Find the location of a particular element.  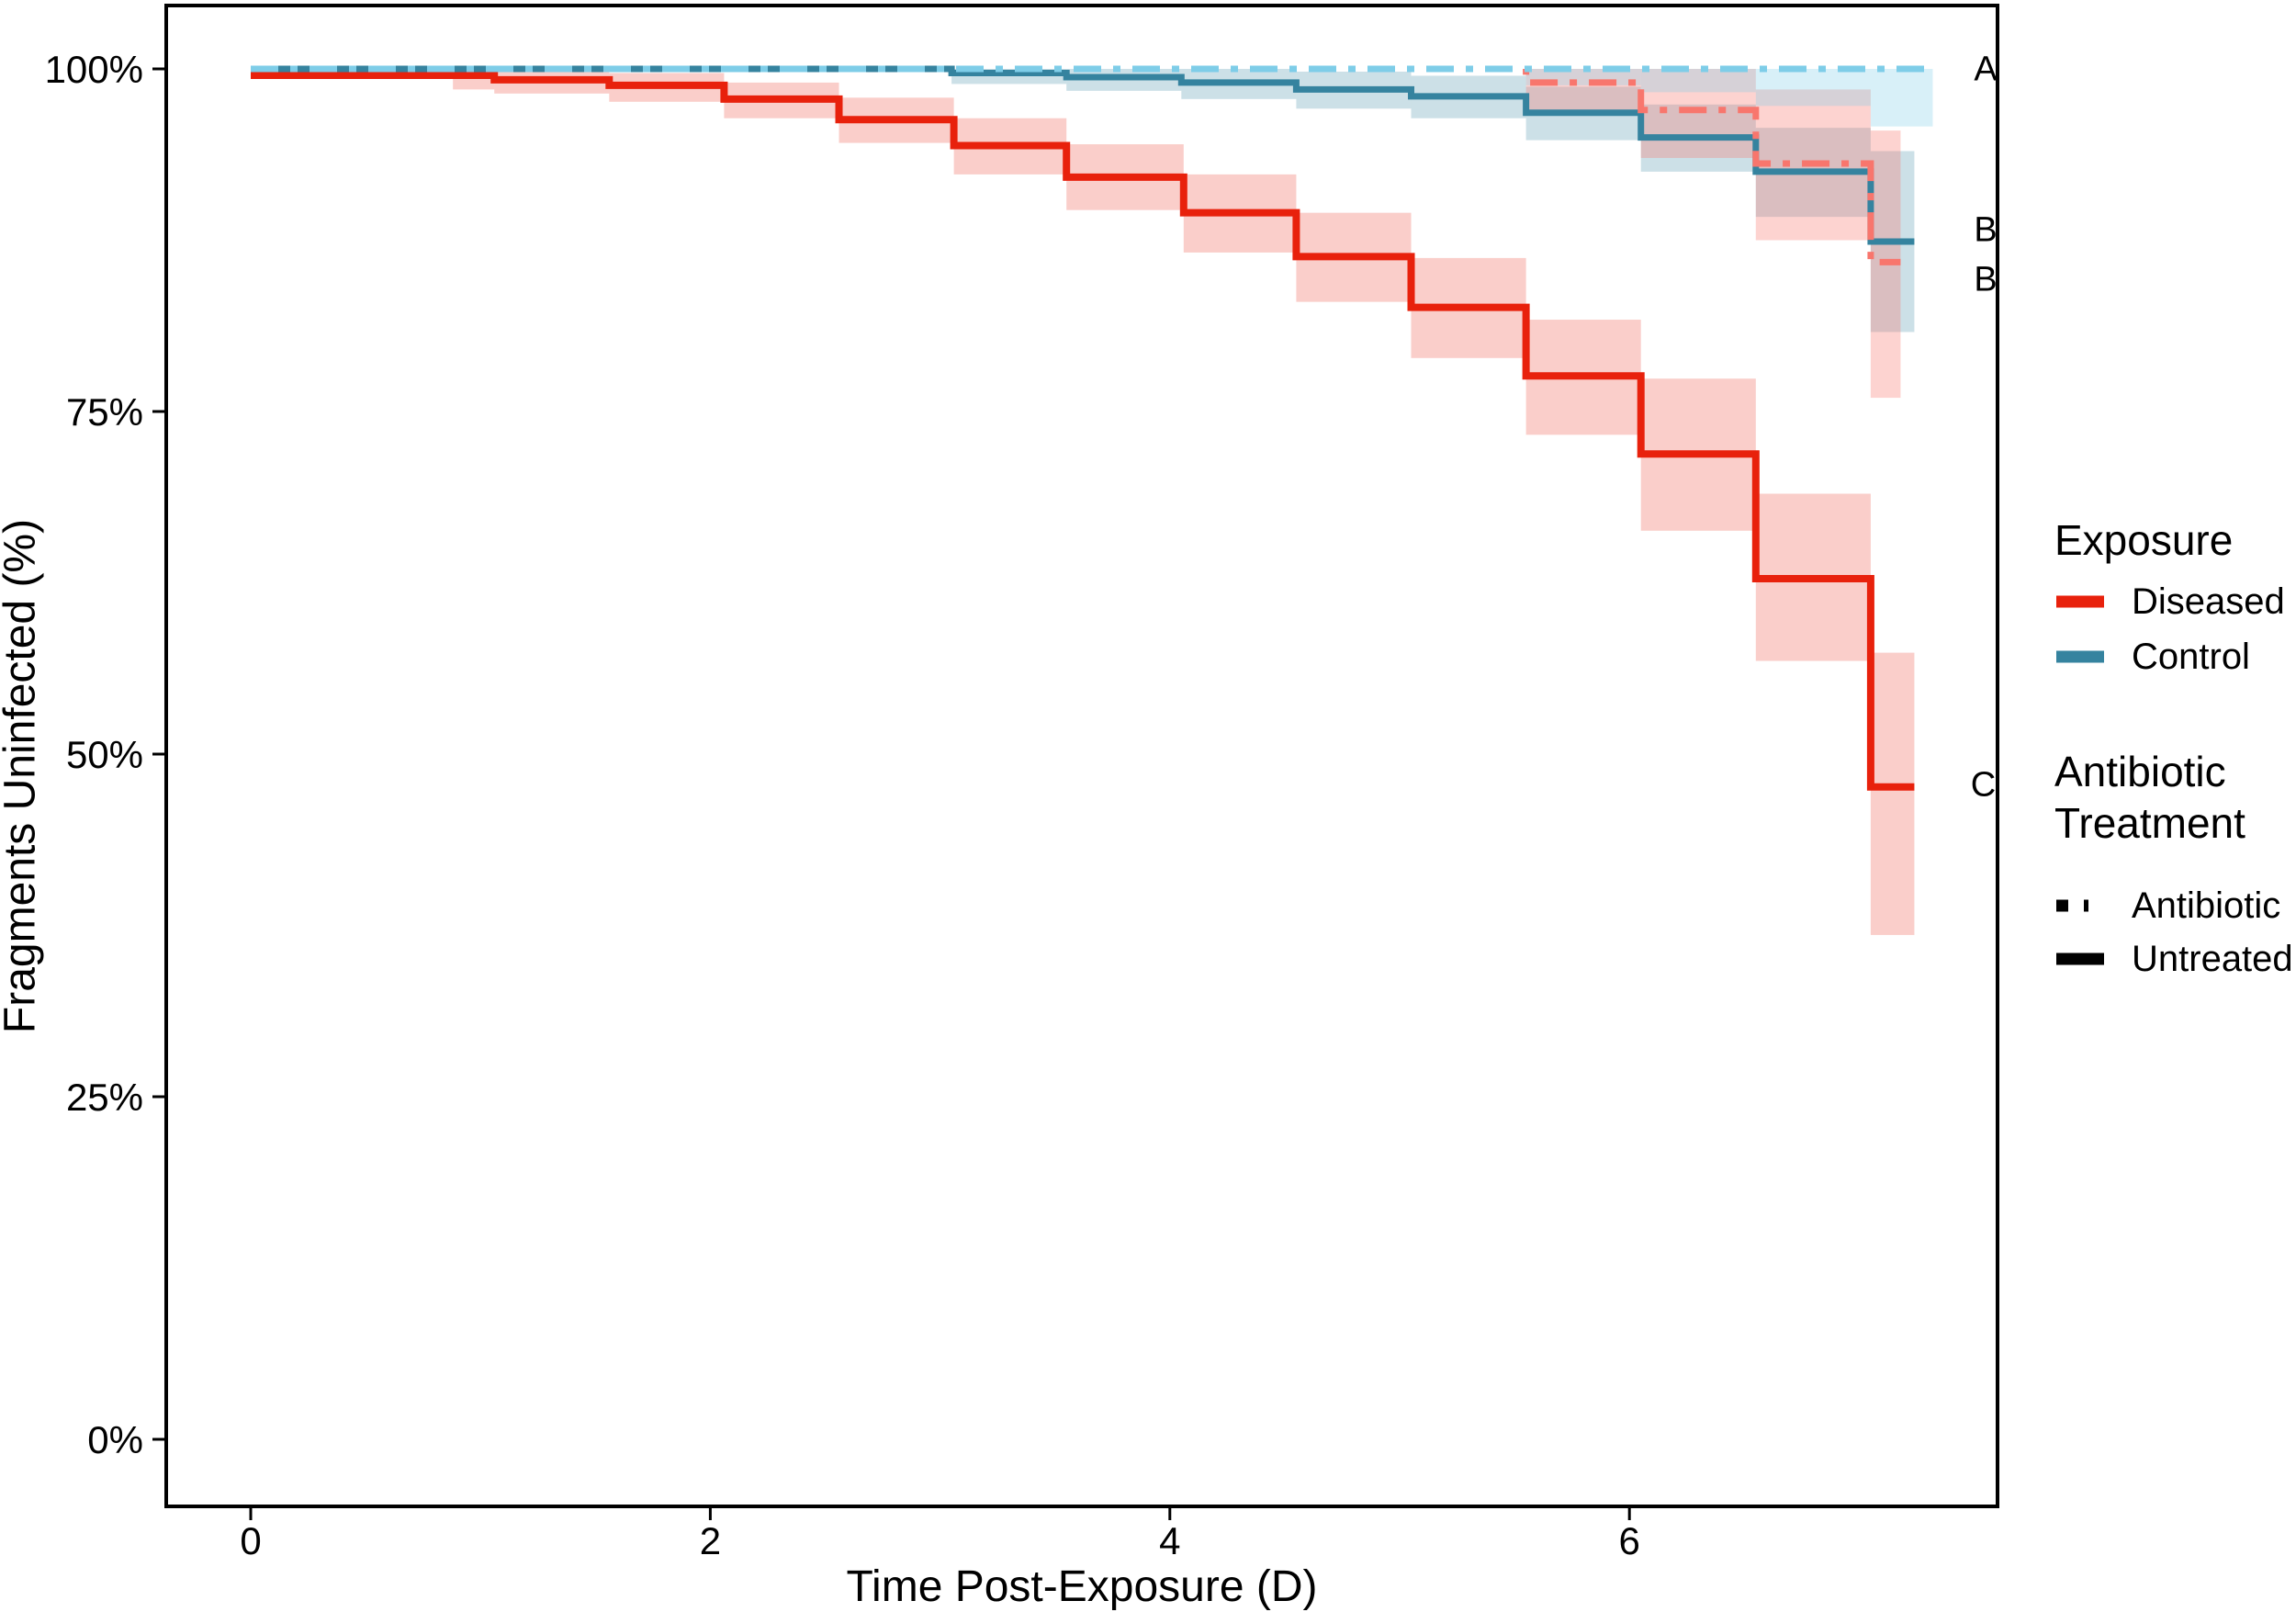

legend-item-control: Control is located at coordinates (2152, 657).